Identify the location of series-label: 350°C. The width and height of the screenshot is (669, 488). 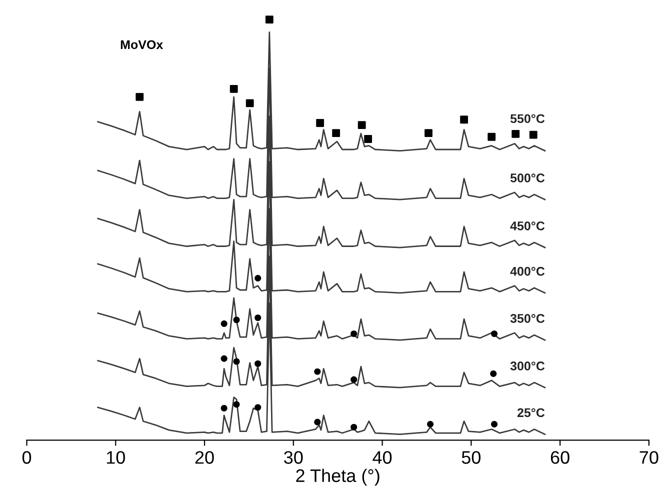
(527, 318).